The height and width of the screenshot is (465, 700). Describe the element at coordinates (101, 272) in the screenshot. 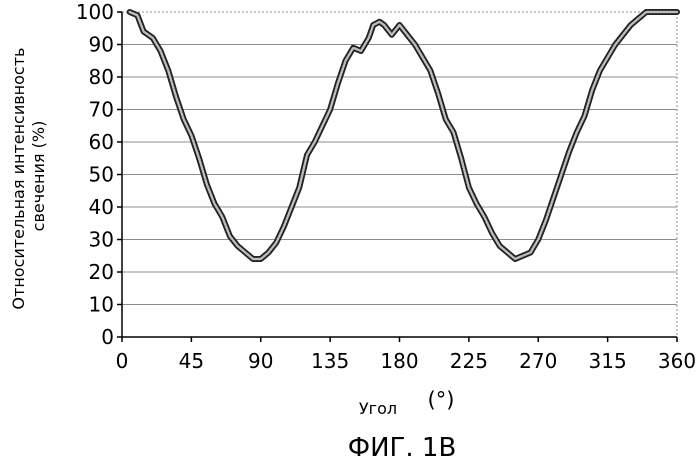

I see `y-tick-label-2: 20` at that location.